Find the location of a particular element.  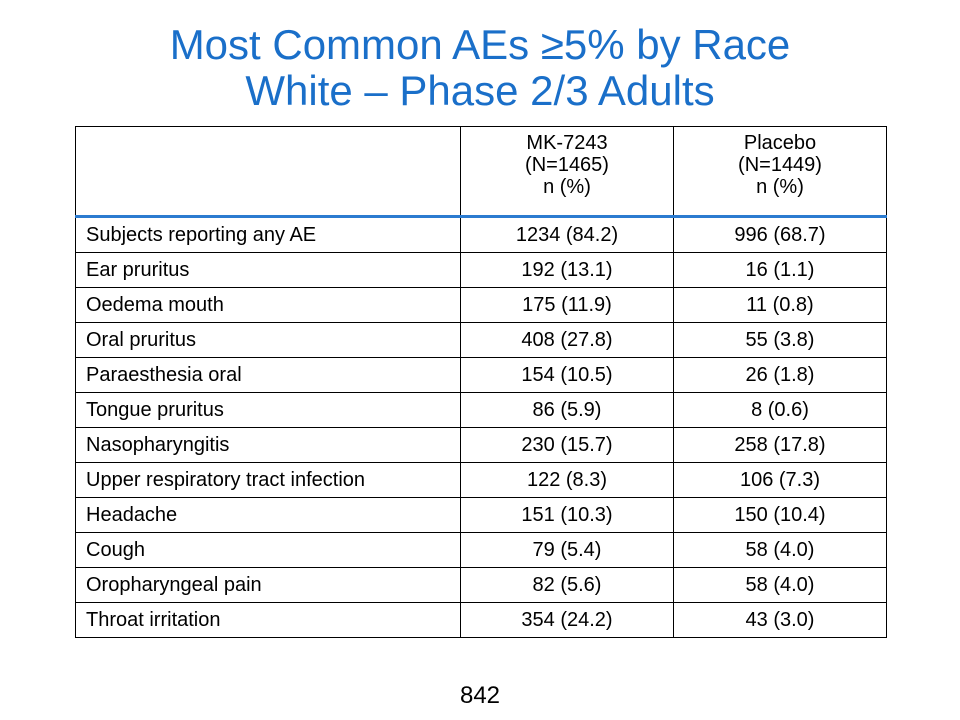

table-row: Tongue pruritus 86 (5.9) 8 (0.6) is located at coordinates (481, 410).